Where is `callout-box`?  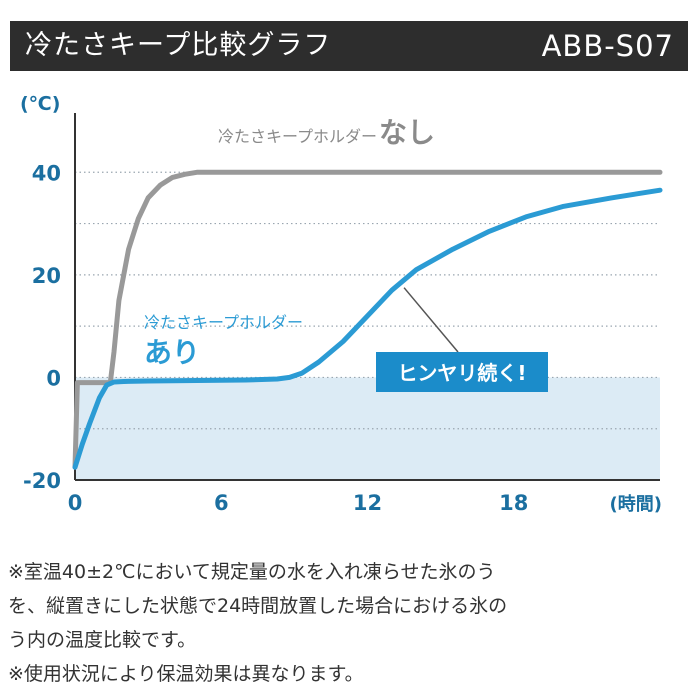 callout-box is located at coordinates (462, 372).